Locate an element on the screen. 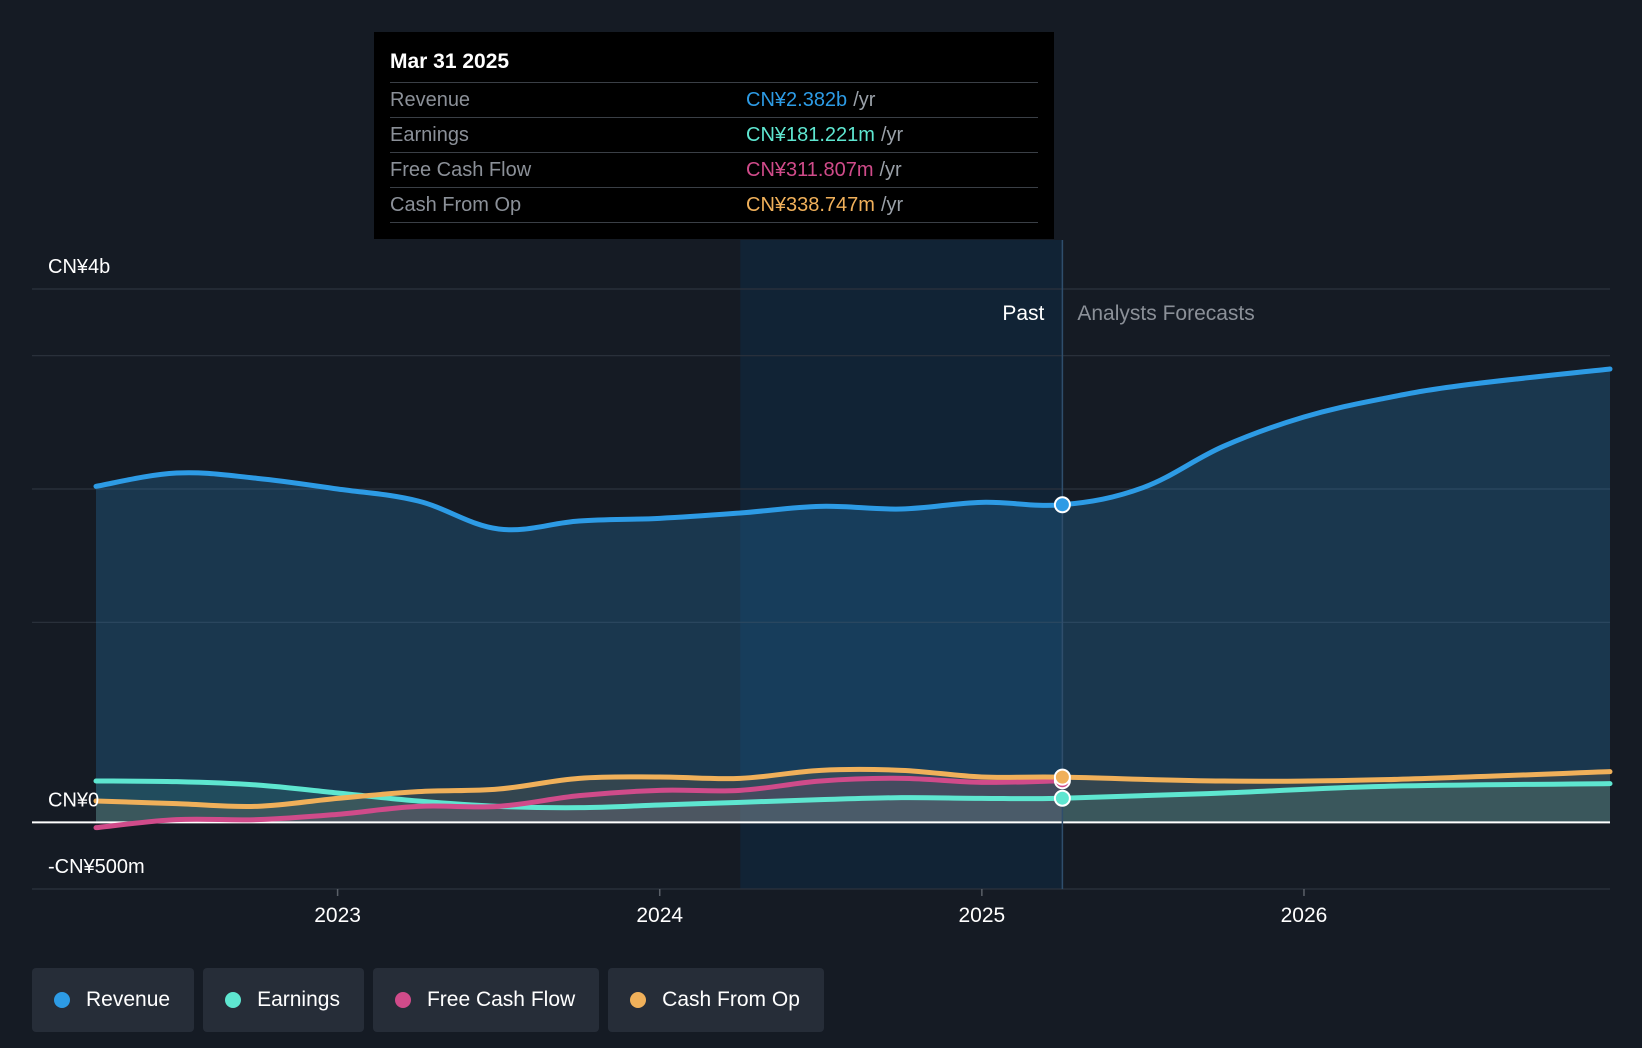  x-tick-label: 2024 is located at coordinates (659, 915).